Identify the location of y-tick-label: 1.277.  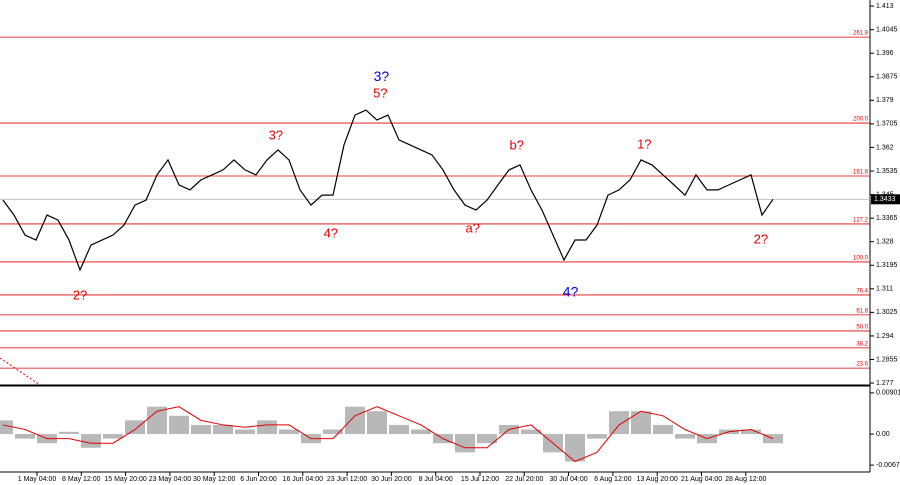
(885, 383).